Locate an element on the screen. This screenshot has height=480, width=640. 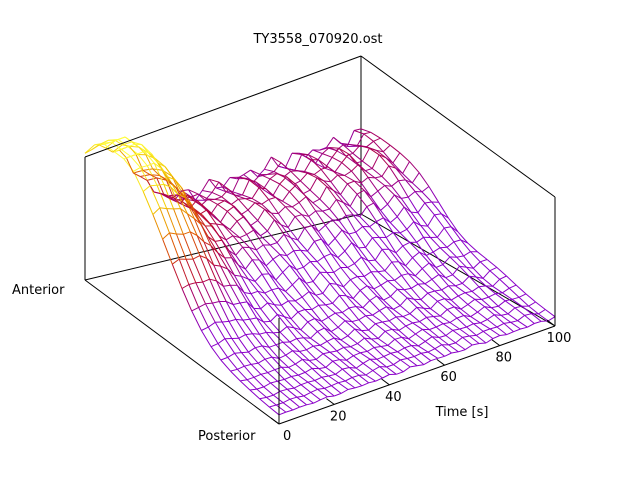
x-tick-mark is located at coordinates (440, 362).